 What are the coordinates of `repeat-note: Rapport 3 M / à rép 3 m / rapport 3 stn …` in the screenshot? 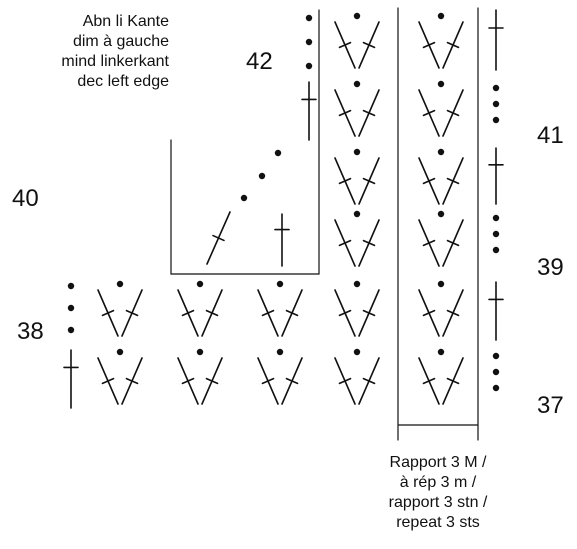 It's located at (438, 493).